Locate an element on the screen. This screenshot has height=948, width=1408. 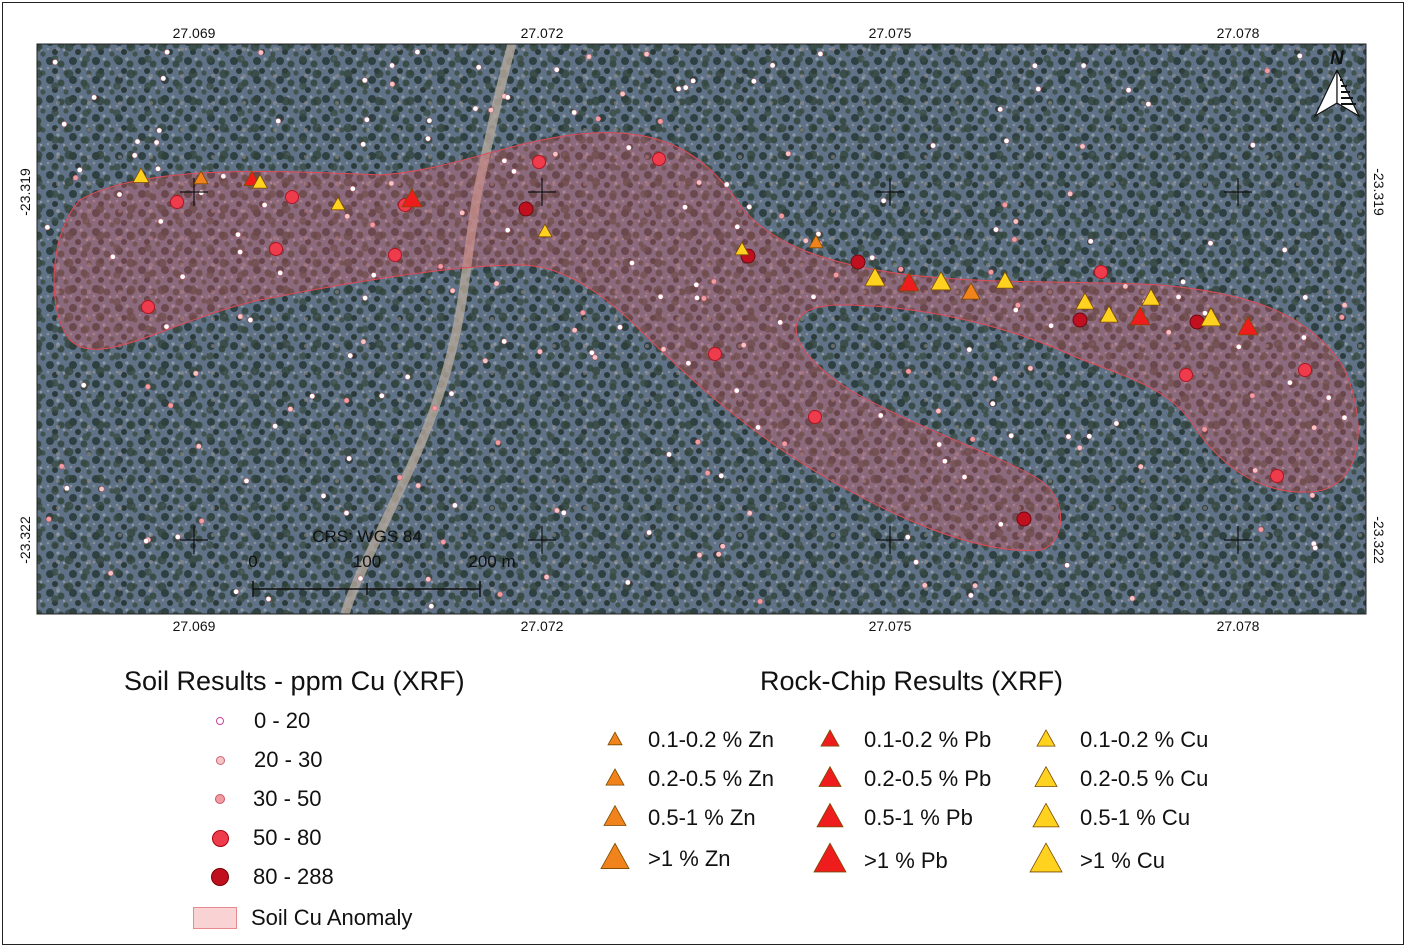
soil-label: 0 - 20 is located at coordinates (282, 720).